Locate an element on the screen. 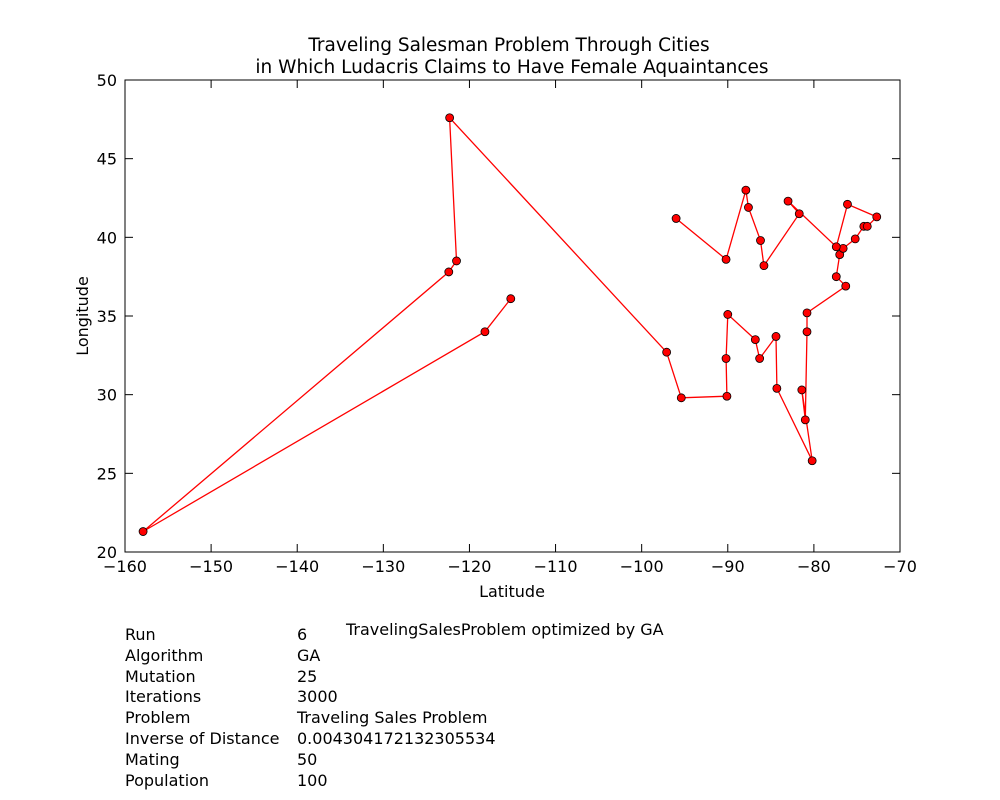 The height and width of the screenshot is (800, 1000). info-value: GA is located at coordinates (309, 655).